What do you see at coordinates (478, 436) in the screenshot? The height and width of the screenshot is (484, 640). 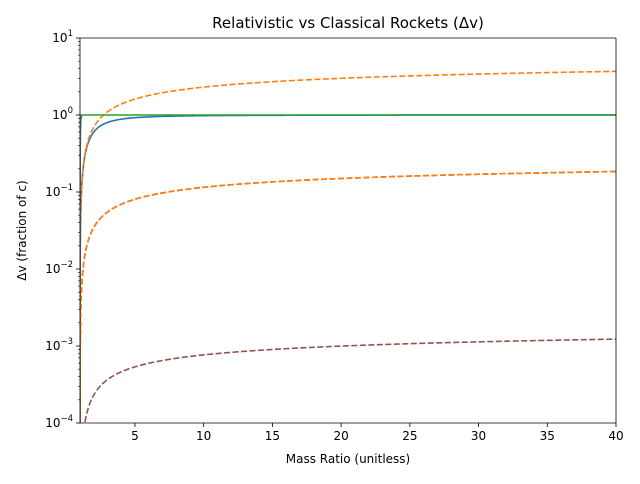 I see `x-tick-label: 30` at bounding box center [478, 436].